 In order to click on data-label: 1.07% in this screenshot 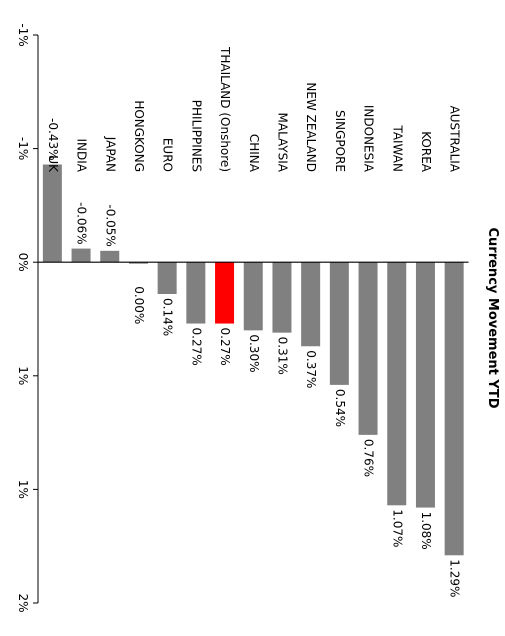, I will do `click(397, 528)`.